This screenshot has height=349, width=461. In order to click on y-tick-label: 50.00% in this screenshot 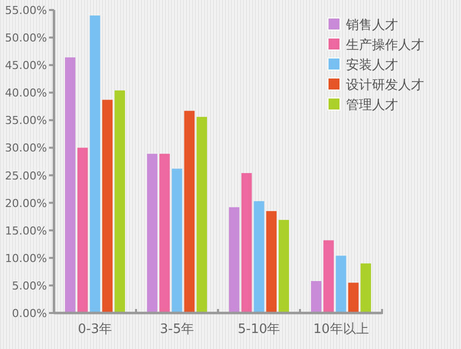, I will do `click(26, 38)`.